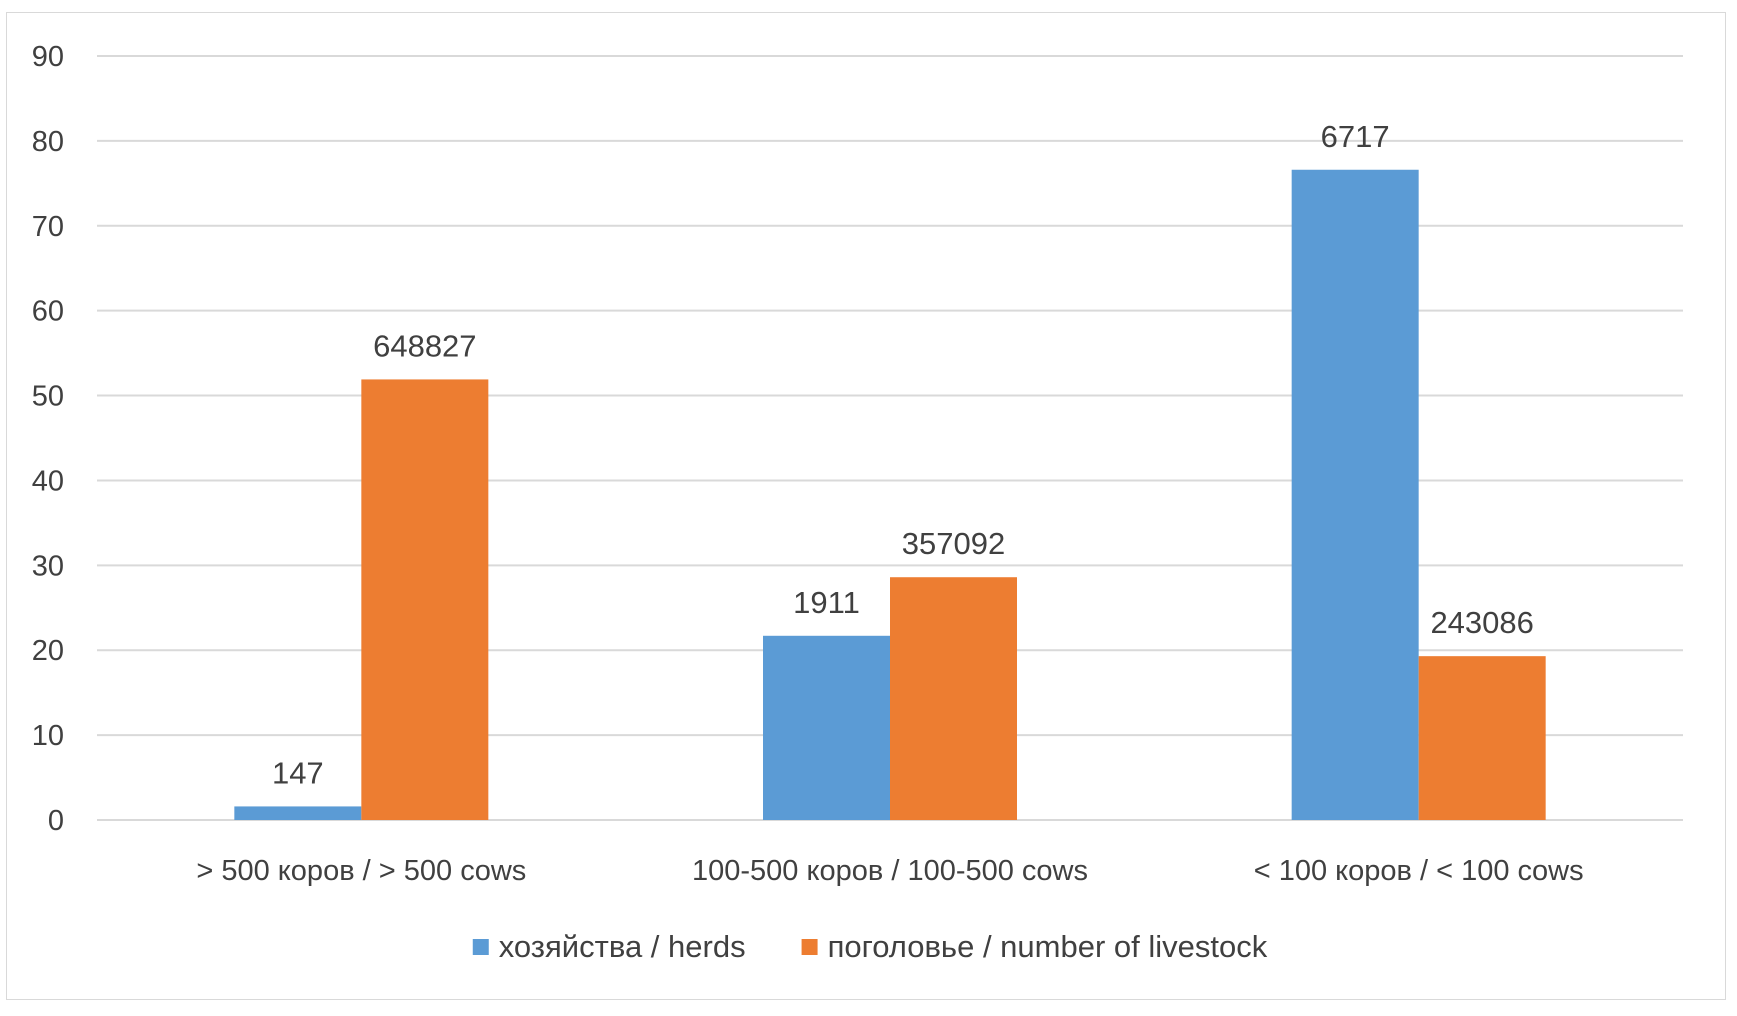 The image size is (1737, 1016). I want to click on data-label: 357092, so click(953, 543).